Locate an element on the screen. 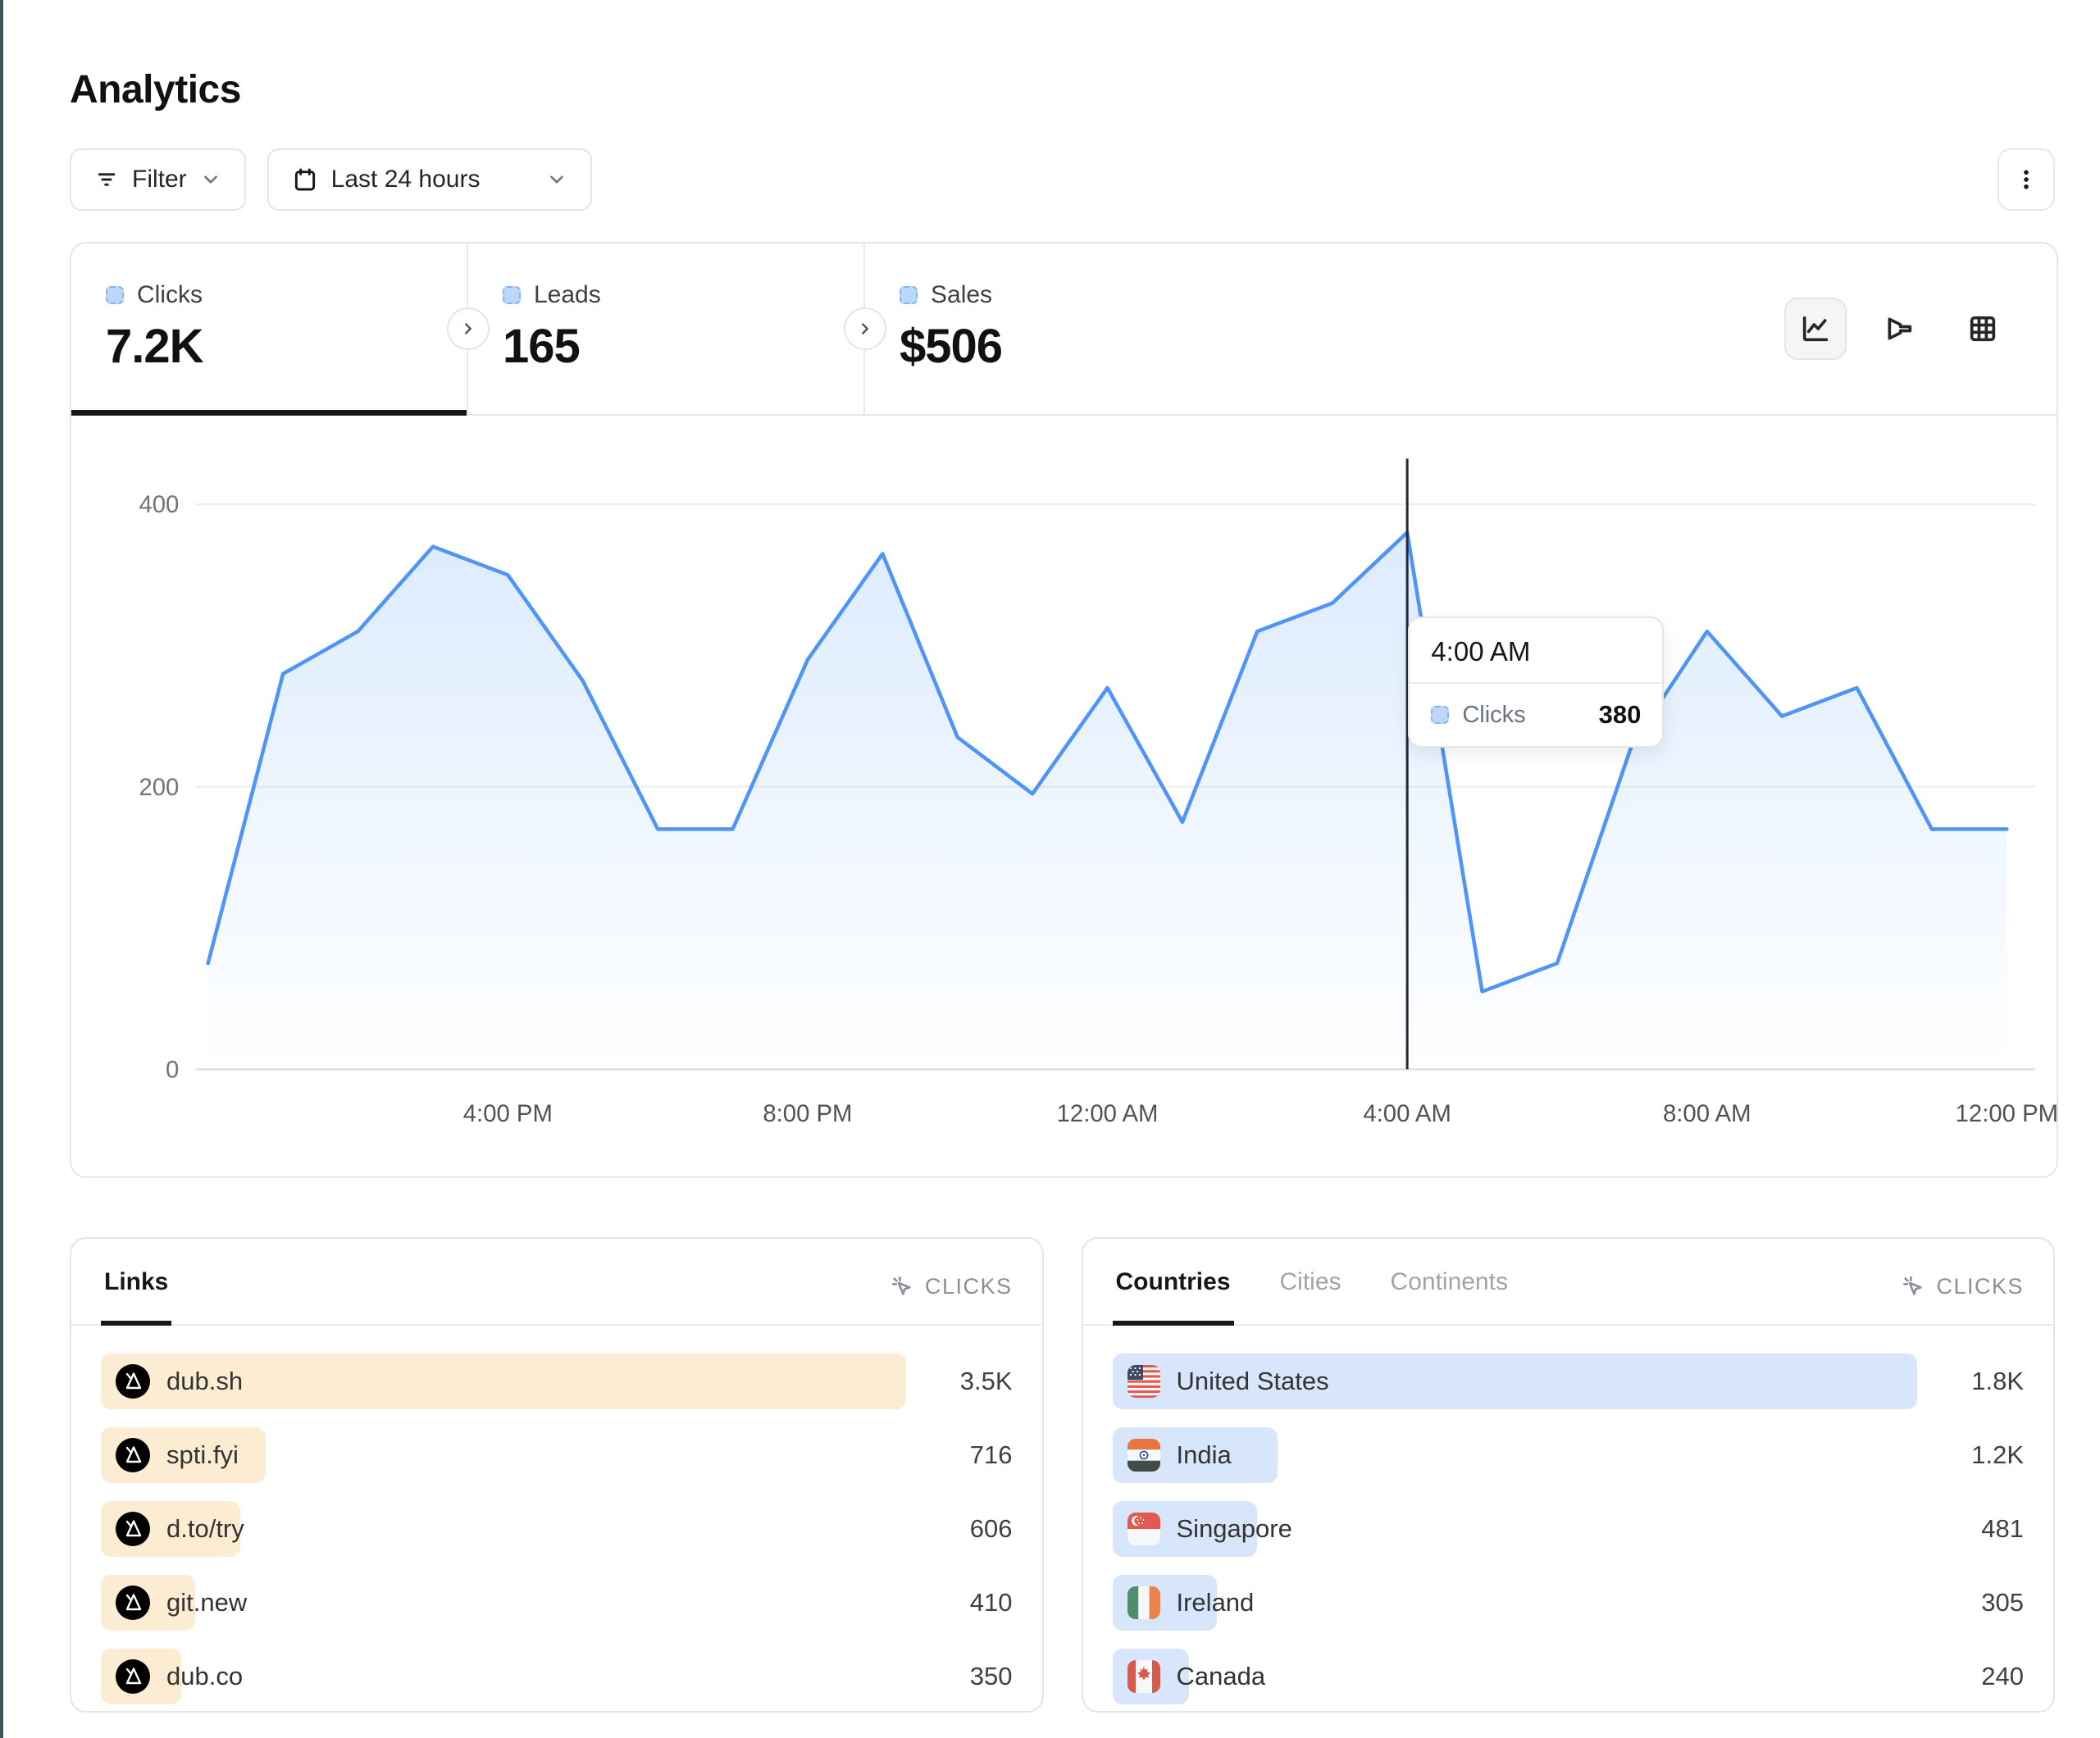  stats-header: Clicks 7.2K Leads 165 is located at coordinates (1064, 329).